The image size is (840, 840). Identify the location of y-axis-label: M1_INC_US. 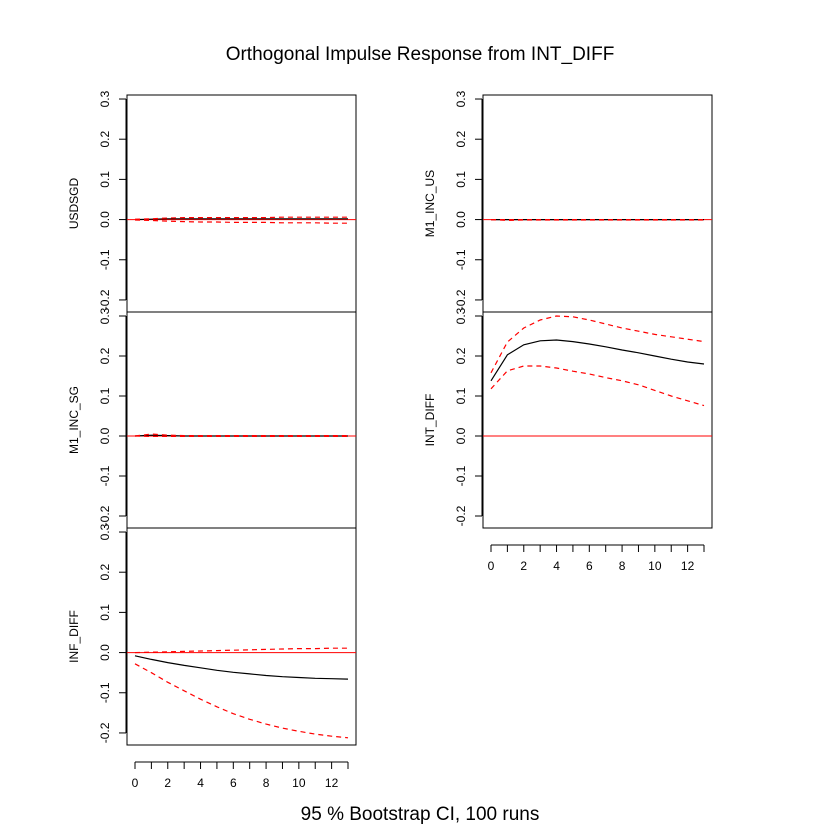
(430, 203).